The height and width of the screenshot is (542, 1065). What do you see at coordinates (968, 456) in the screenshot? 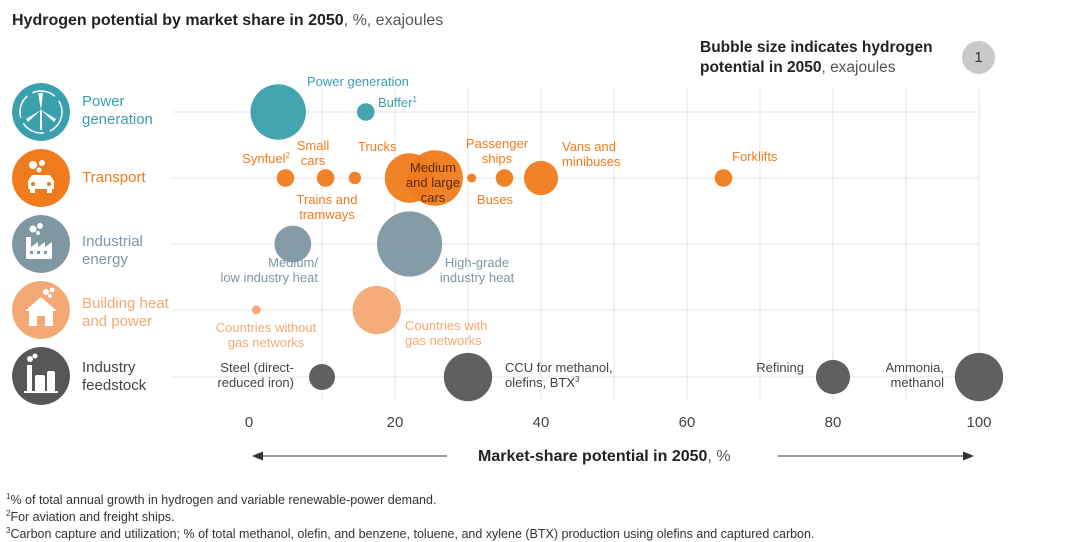
I see `arrow-right-icon` at bounding box center [968, 456].